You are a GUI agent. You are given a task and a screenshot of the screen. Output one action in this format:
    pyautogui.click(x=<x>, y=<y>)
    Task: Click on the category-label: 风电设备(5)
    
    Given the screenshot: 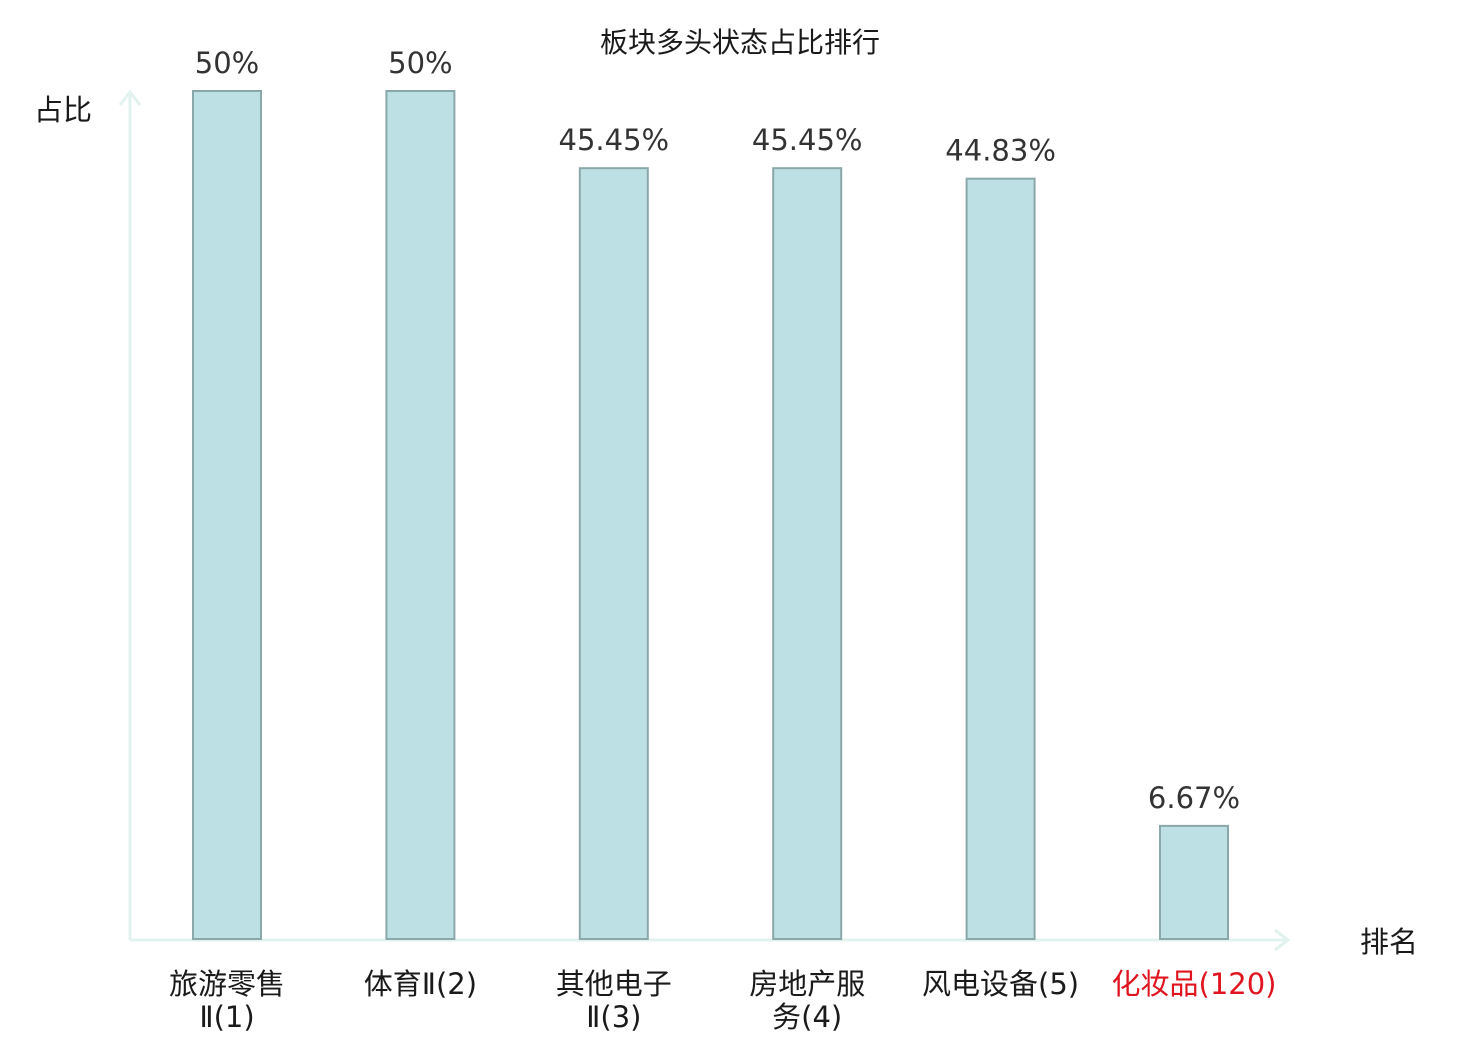 What is the action you would take?
    pyautogui.click(x=1000, y=984)
    